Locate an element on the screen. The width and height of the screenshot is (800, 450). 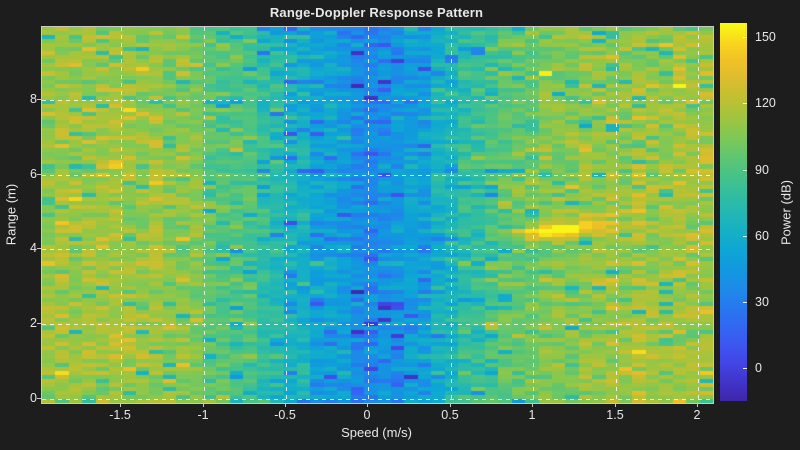
x-tick-label: 0 is located at coordinates (367, 415).